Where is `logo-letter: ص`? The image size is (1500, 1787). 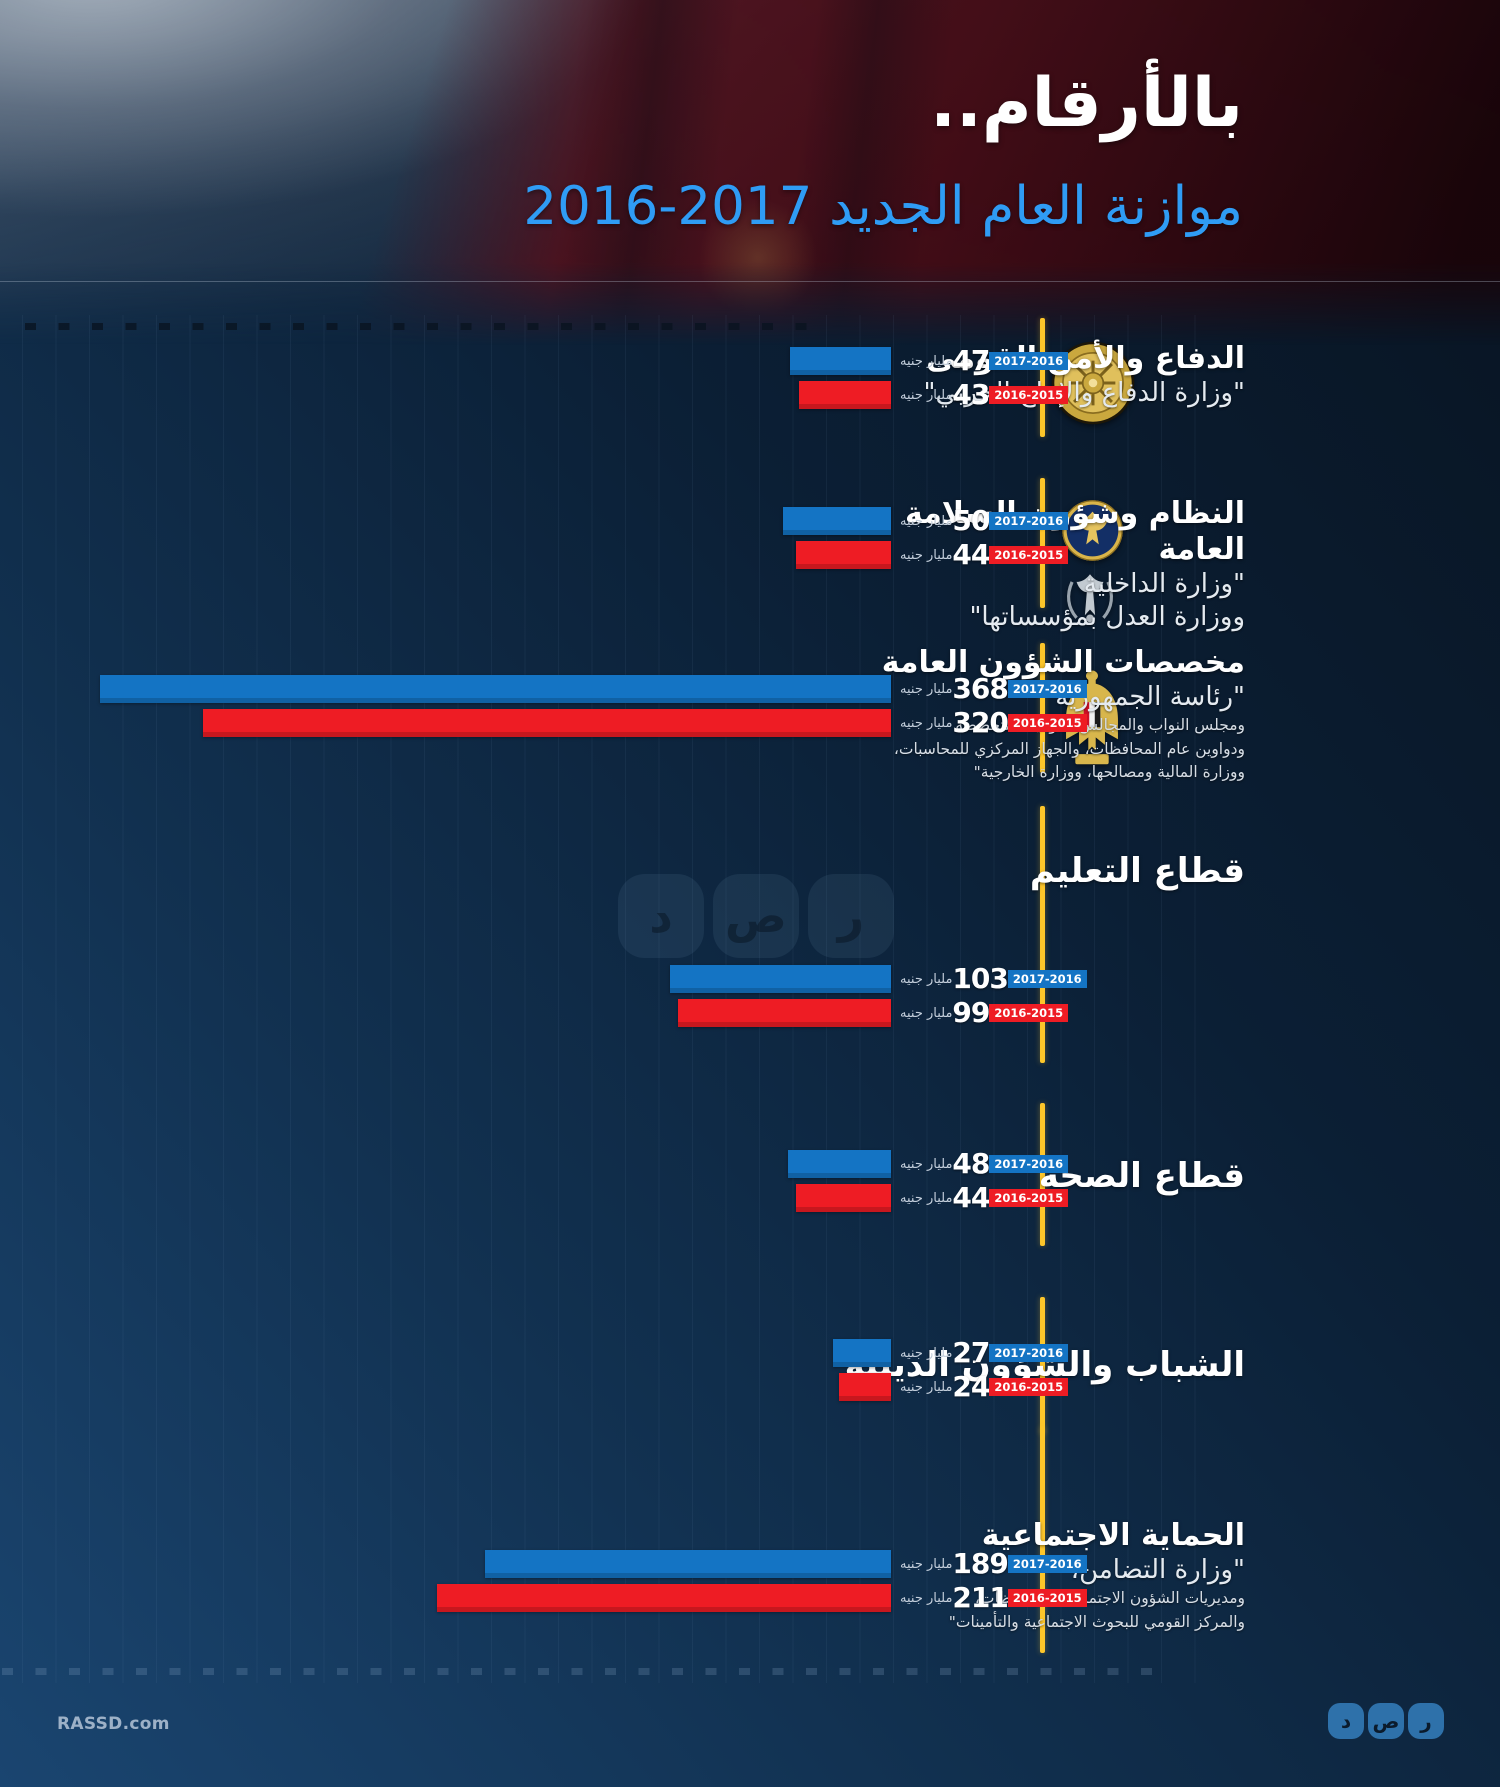
logo-letter: ص is located at coordinates (1386, 1721).